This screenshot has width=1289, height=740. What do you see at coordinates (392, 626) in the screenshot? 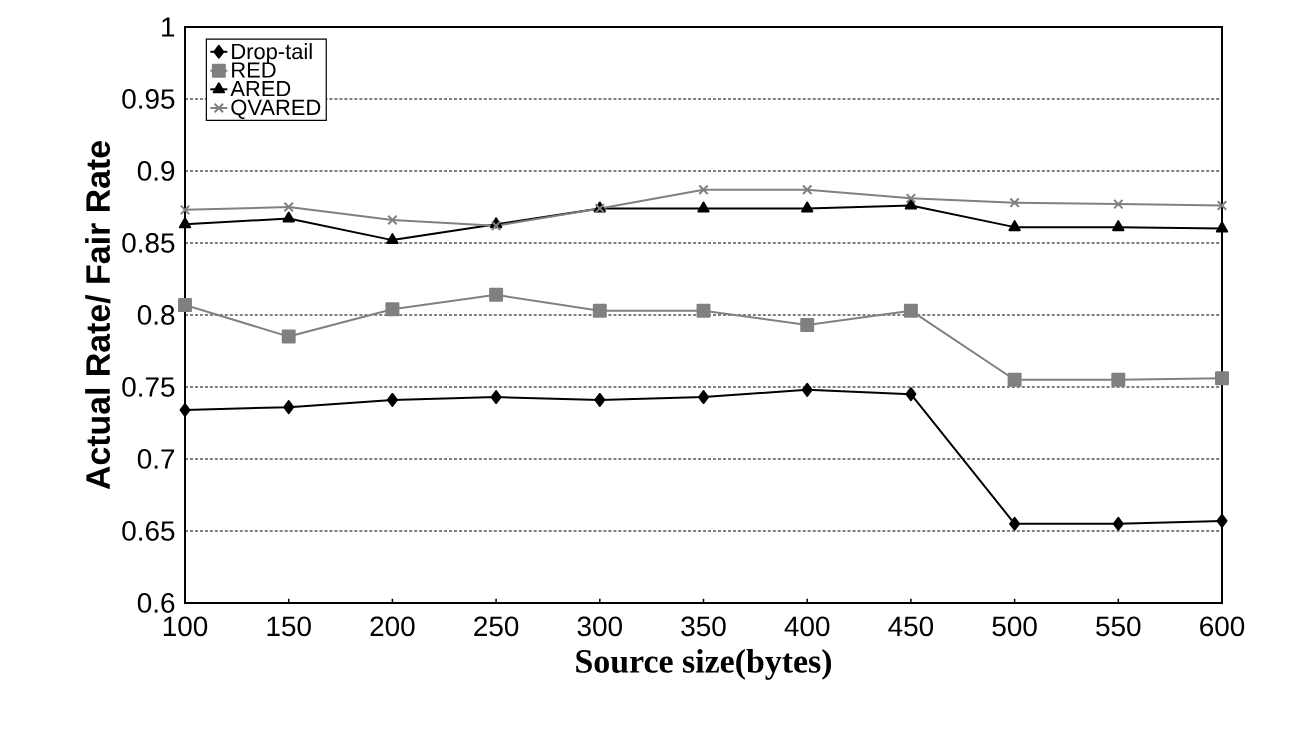
I see `x-tick-label: 200` at bounding box center [392, 626].